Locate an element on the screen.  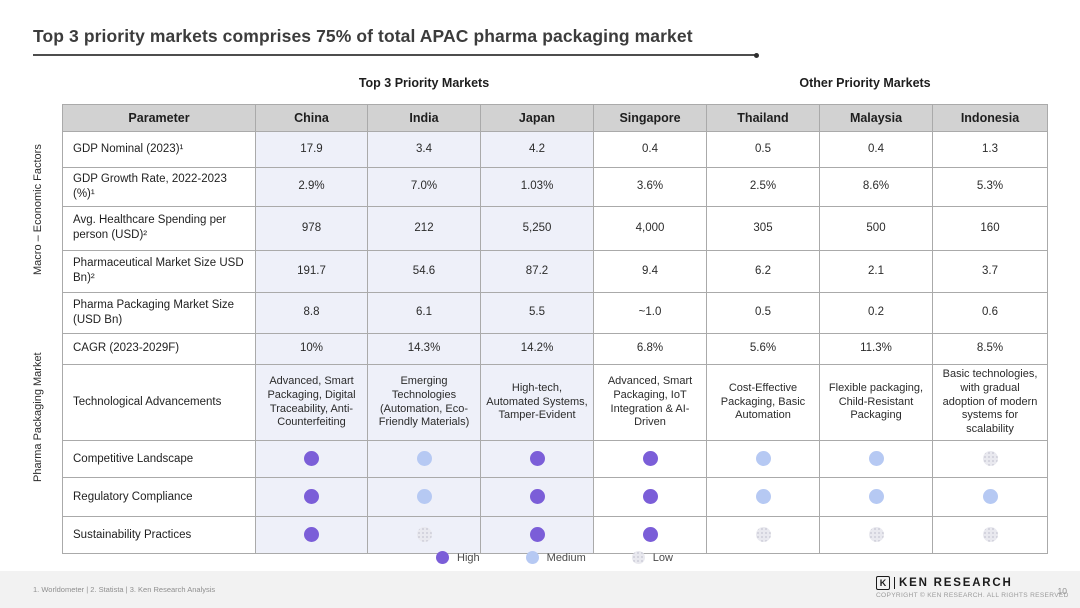
section-header-top3: Top 3 Priority Markets is located at coordinates (424, 83).